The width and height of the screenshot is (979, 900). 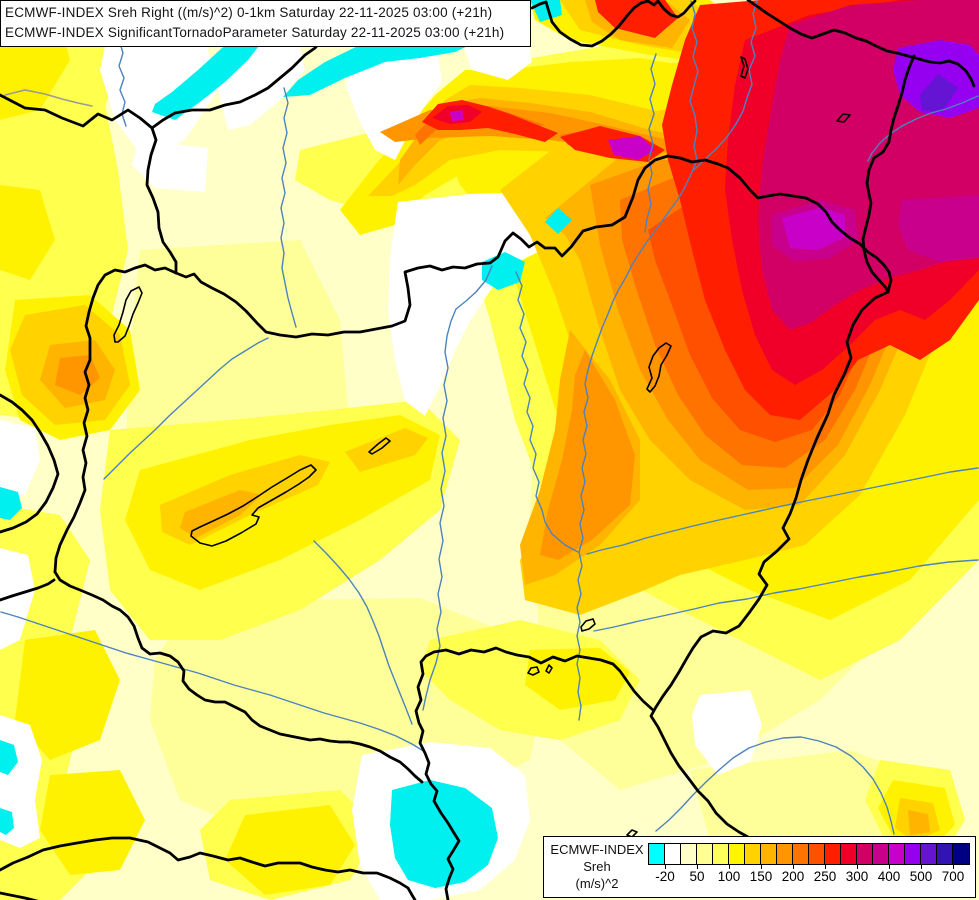 What do you see at coordinates (208, 868) in the screenshot?
I see `croatia-bosnia-border` at bounding box center [208, 868].